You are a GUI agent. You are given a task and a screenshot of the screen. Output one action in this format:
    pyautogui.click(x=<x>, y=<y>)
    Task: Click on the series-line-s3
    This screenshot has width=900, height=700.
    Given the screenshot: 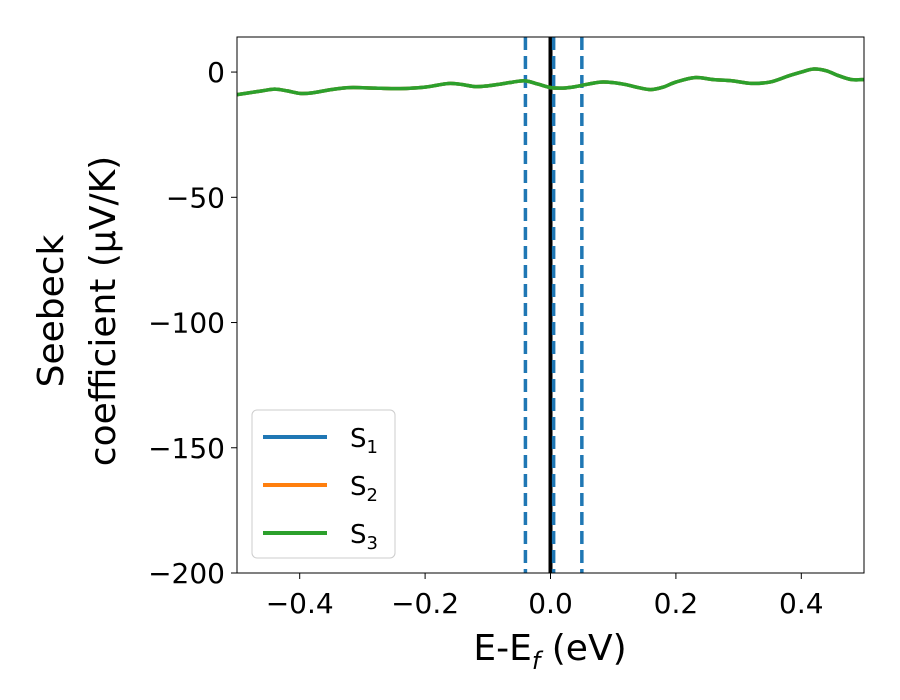 What is the action you would take?
    pyautogui.click(x=550, y=82)
    